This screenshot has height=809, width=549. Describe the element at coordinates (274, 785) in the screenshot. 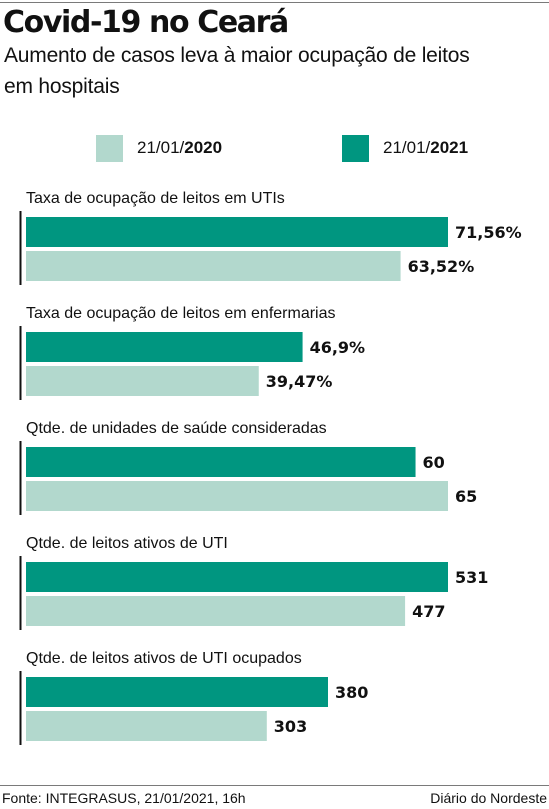

I see `footer-rule` at that location.